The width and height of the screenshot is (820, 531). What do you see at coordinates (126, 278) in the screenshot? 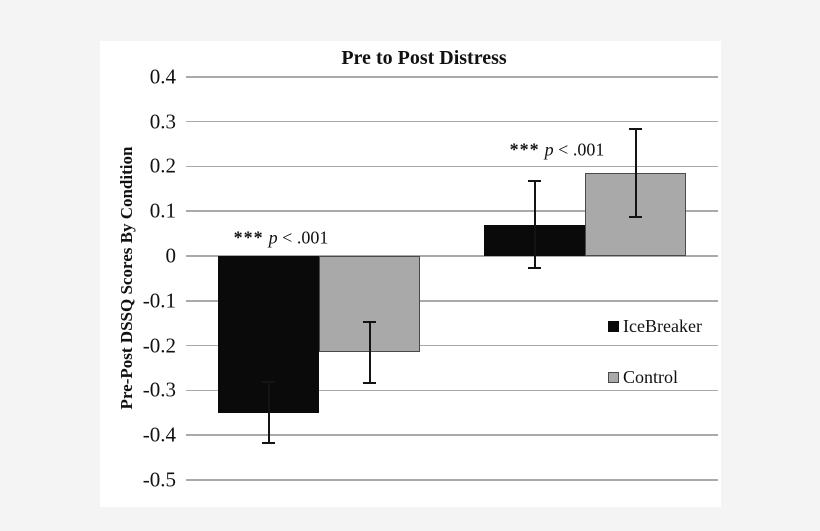
I see `y-axis-title: Pre-Post DSSQ Scores By Condition` at bounding box center [126, 278].